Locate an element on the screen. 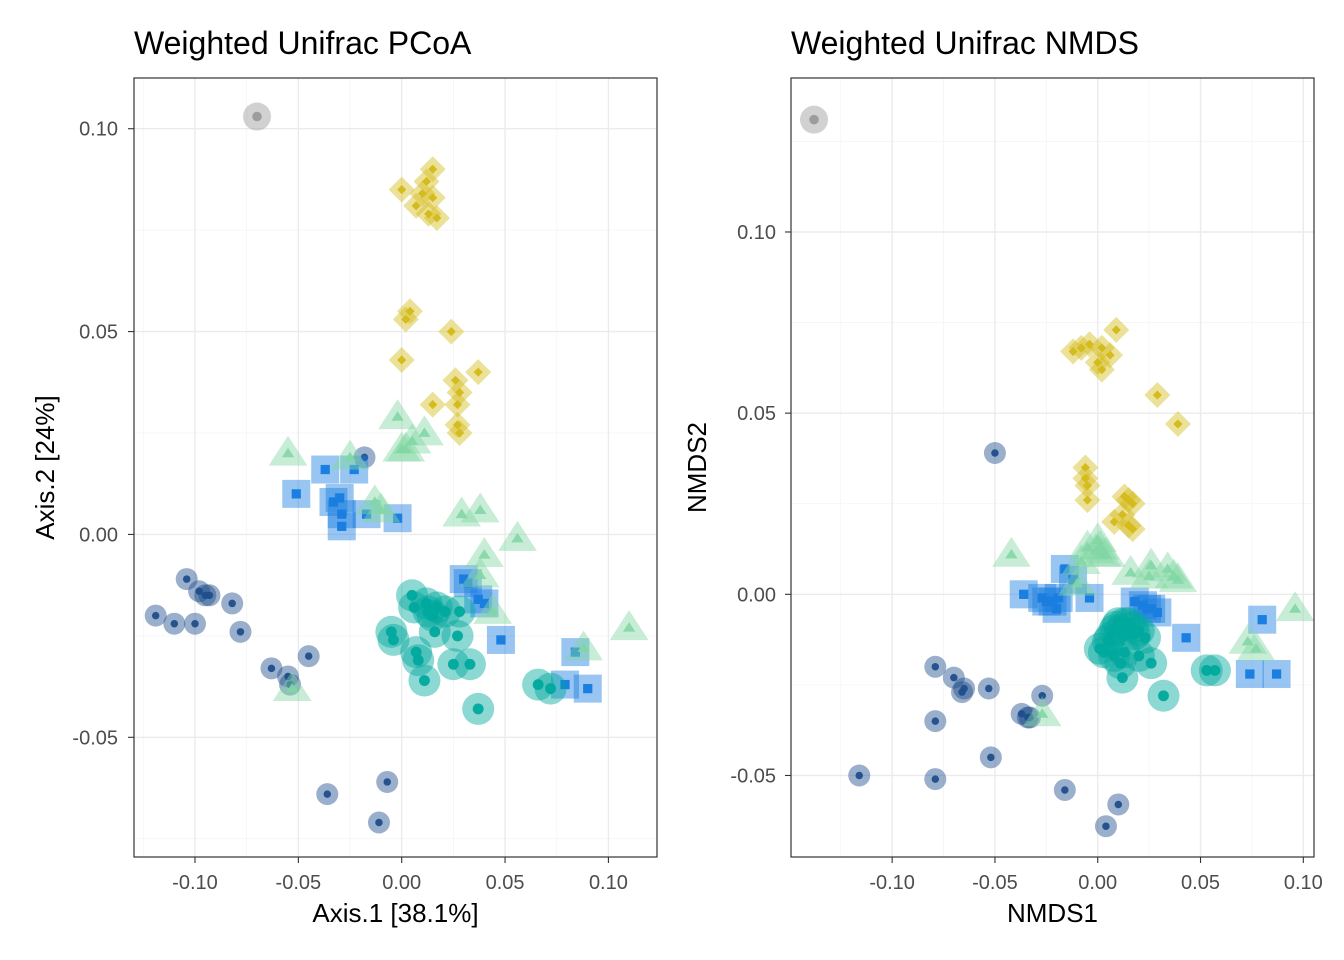  y-tick-label: -0.05 is located at coordinates (753, 776).